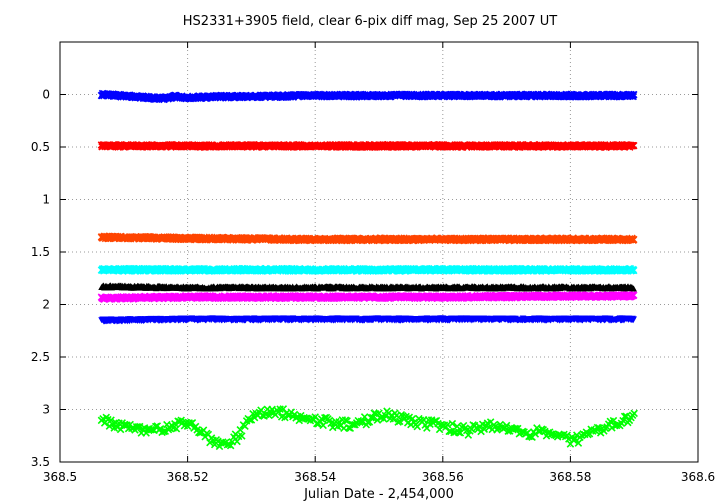 This screenshot has height=504, width=720. What do you see at coordinates (40, 357) in the screenshot?
I see `y-tick-label: 2.5` at bounding box center [40, 357].